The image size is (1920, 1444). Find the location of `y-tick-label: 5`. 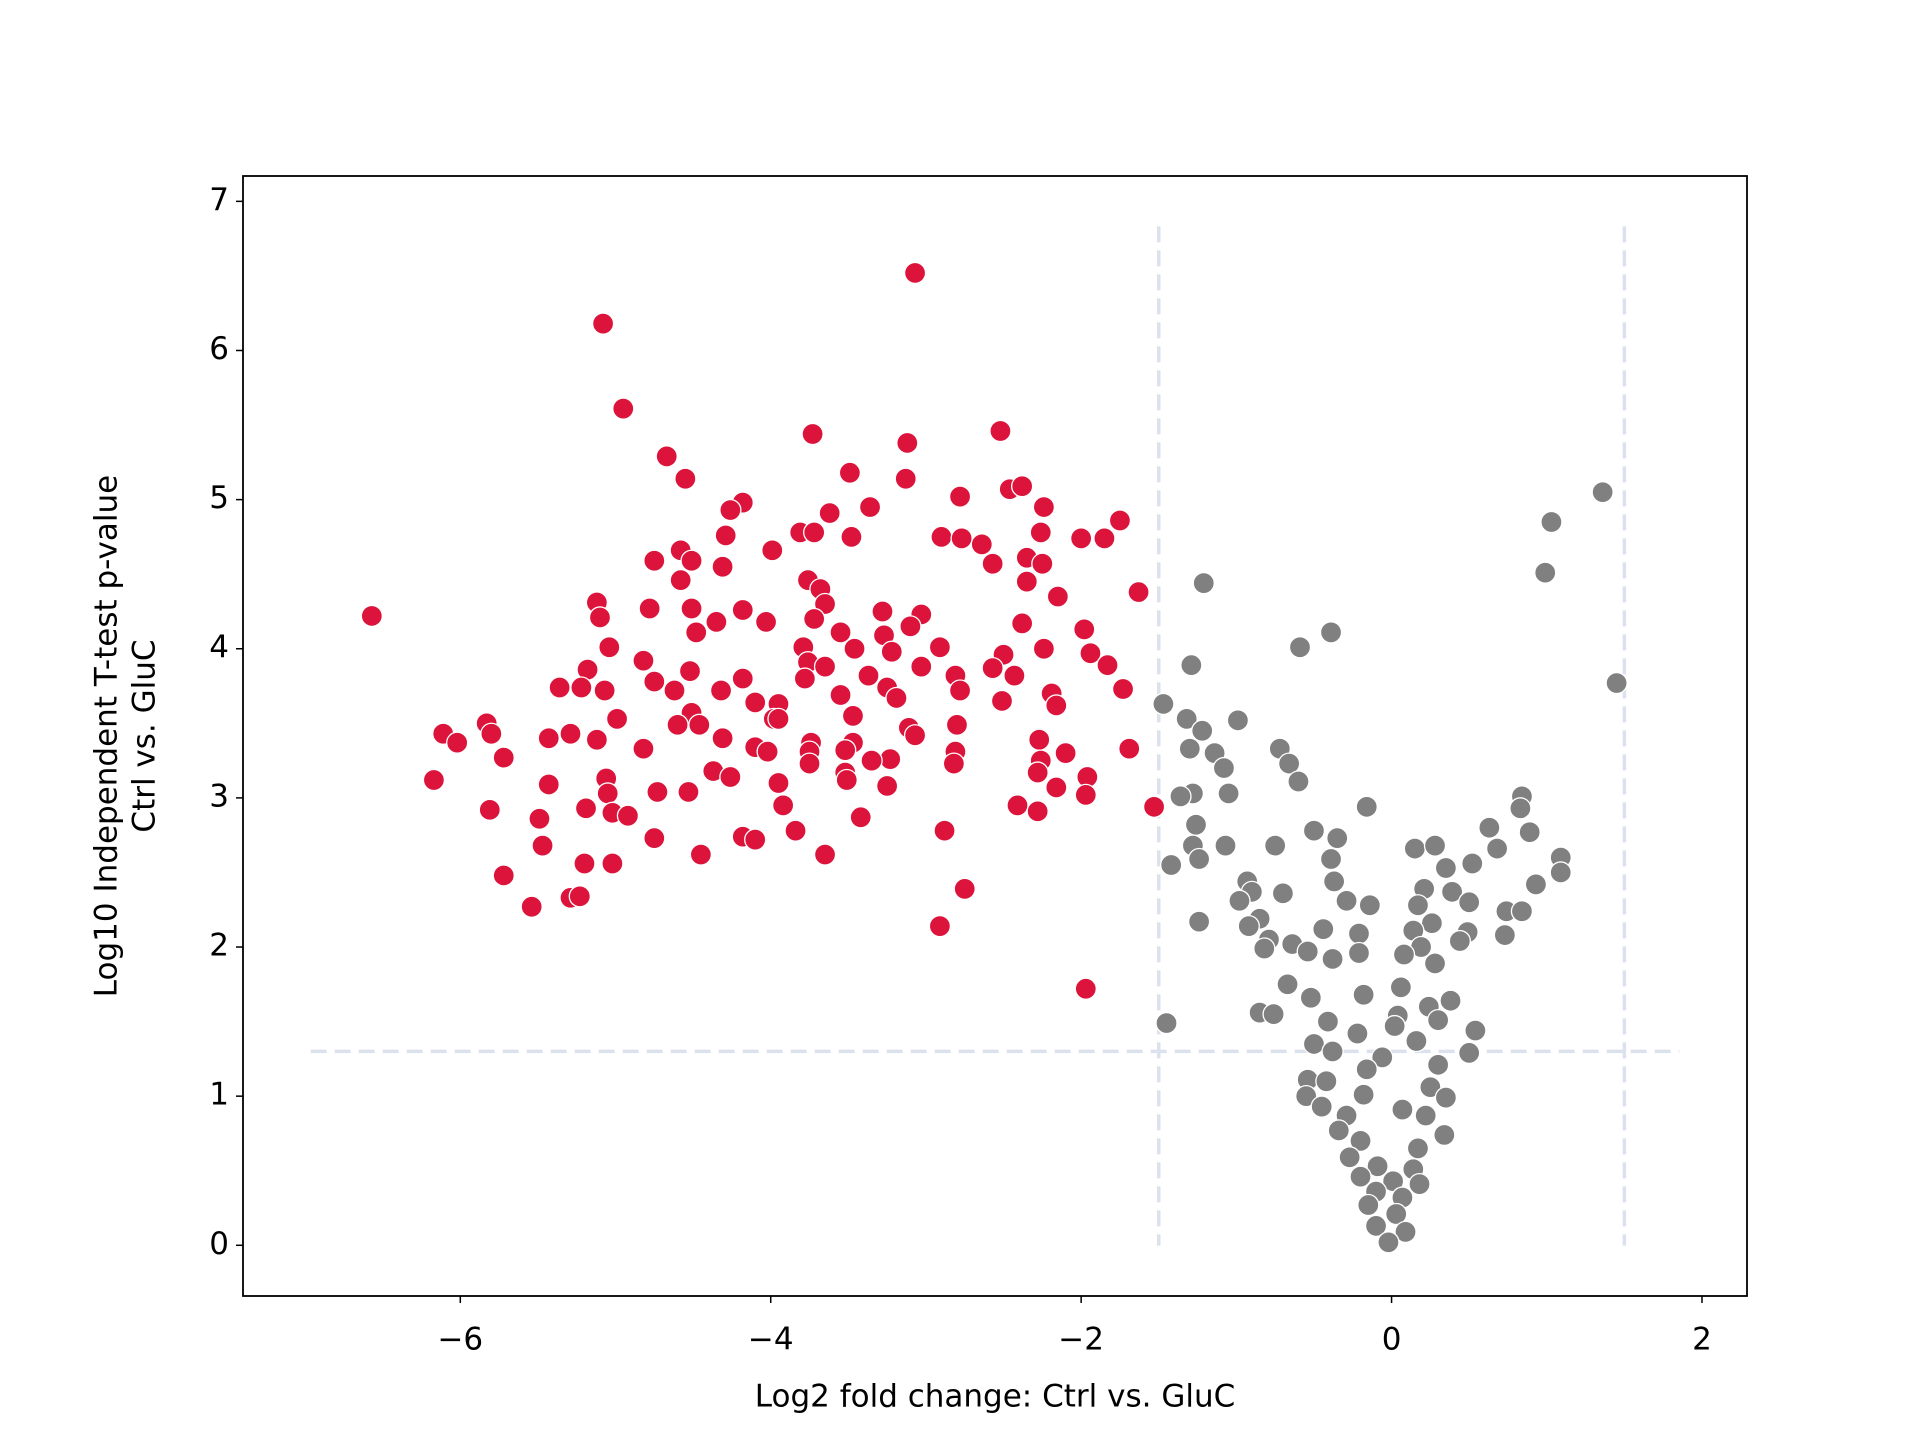

y-tick-label: 5 is located at coordinates (219, 498).